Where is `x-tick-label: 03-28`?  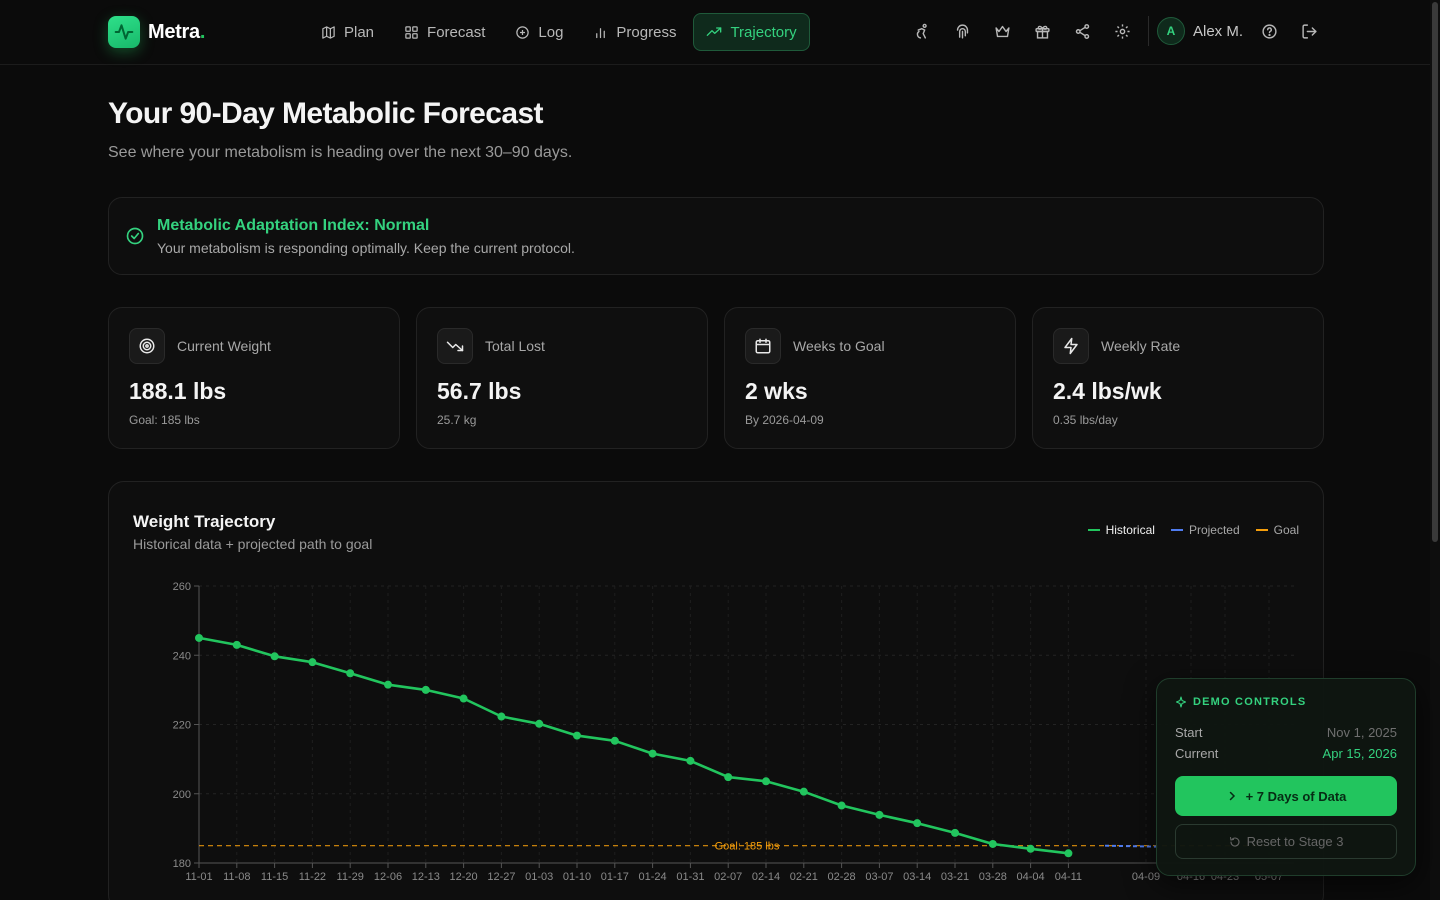
x-tick-label: 03-28 is located at coordinates (993, 877).